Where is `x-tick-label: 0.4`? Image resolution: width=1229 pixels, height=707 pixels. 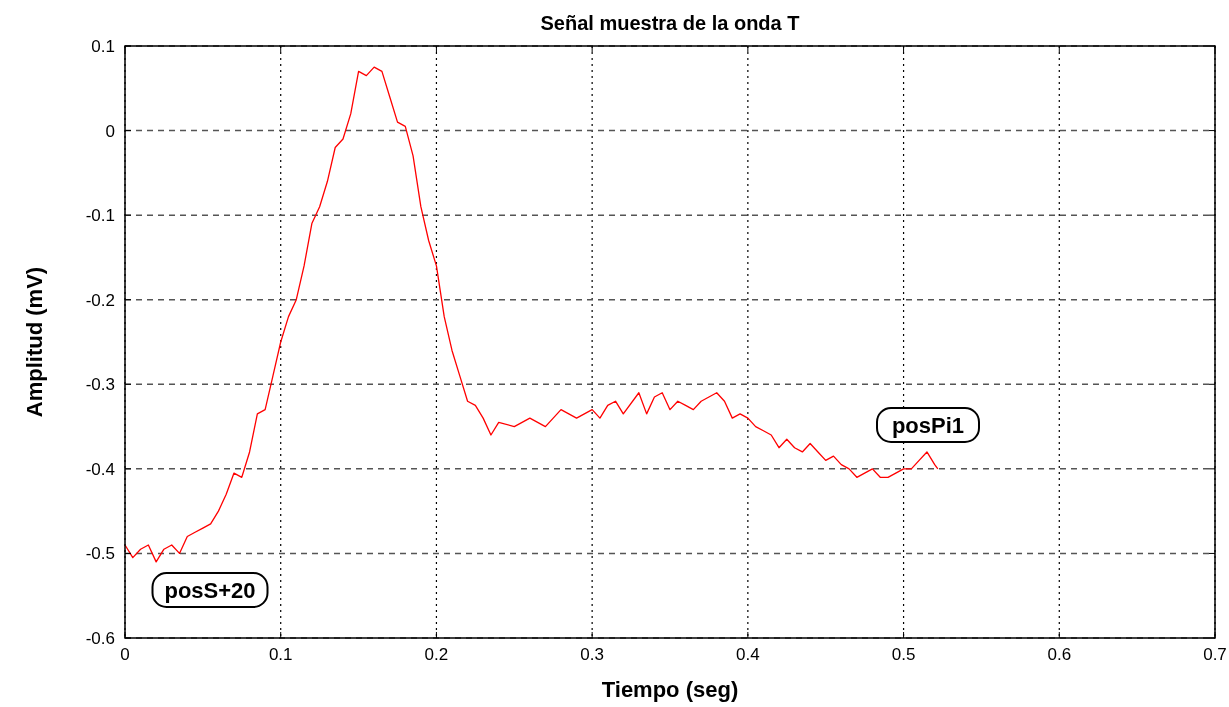
x-tick-label: 0.4 is located at coordinates (748, 654).